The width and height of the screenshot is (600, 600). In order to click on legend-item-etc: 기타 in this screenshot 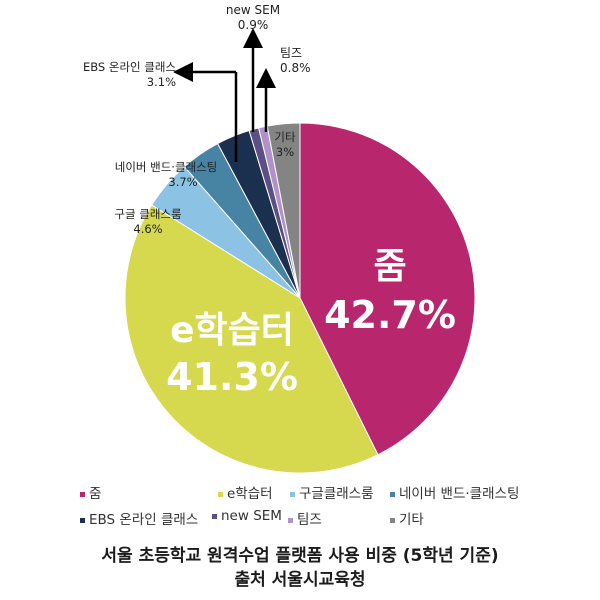, I will do `click(407, 518)`.